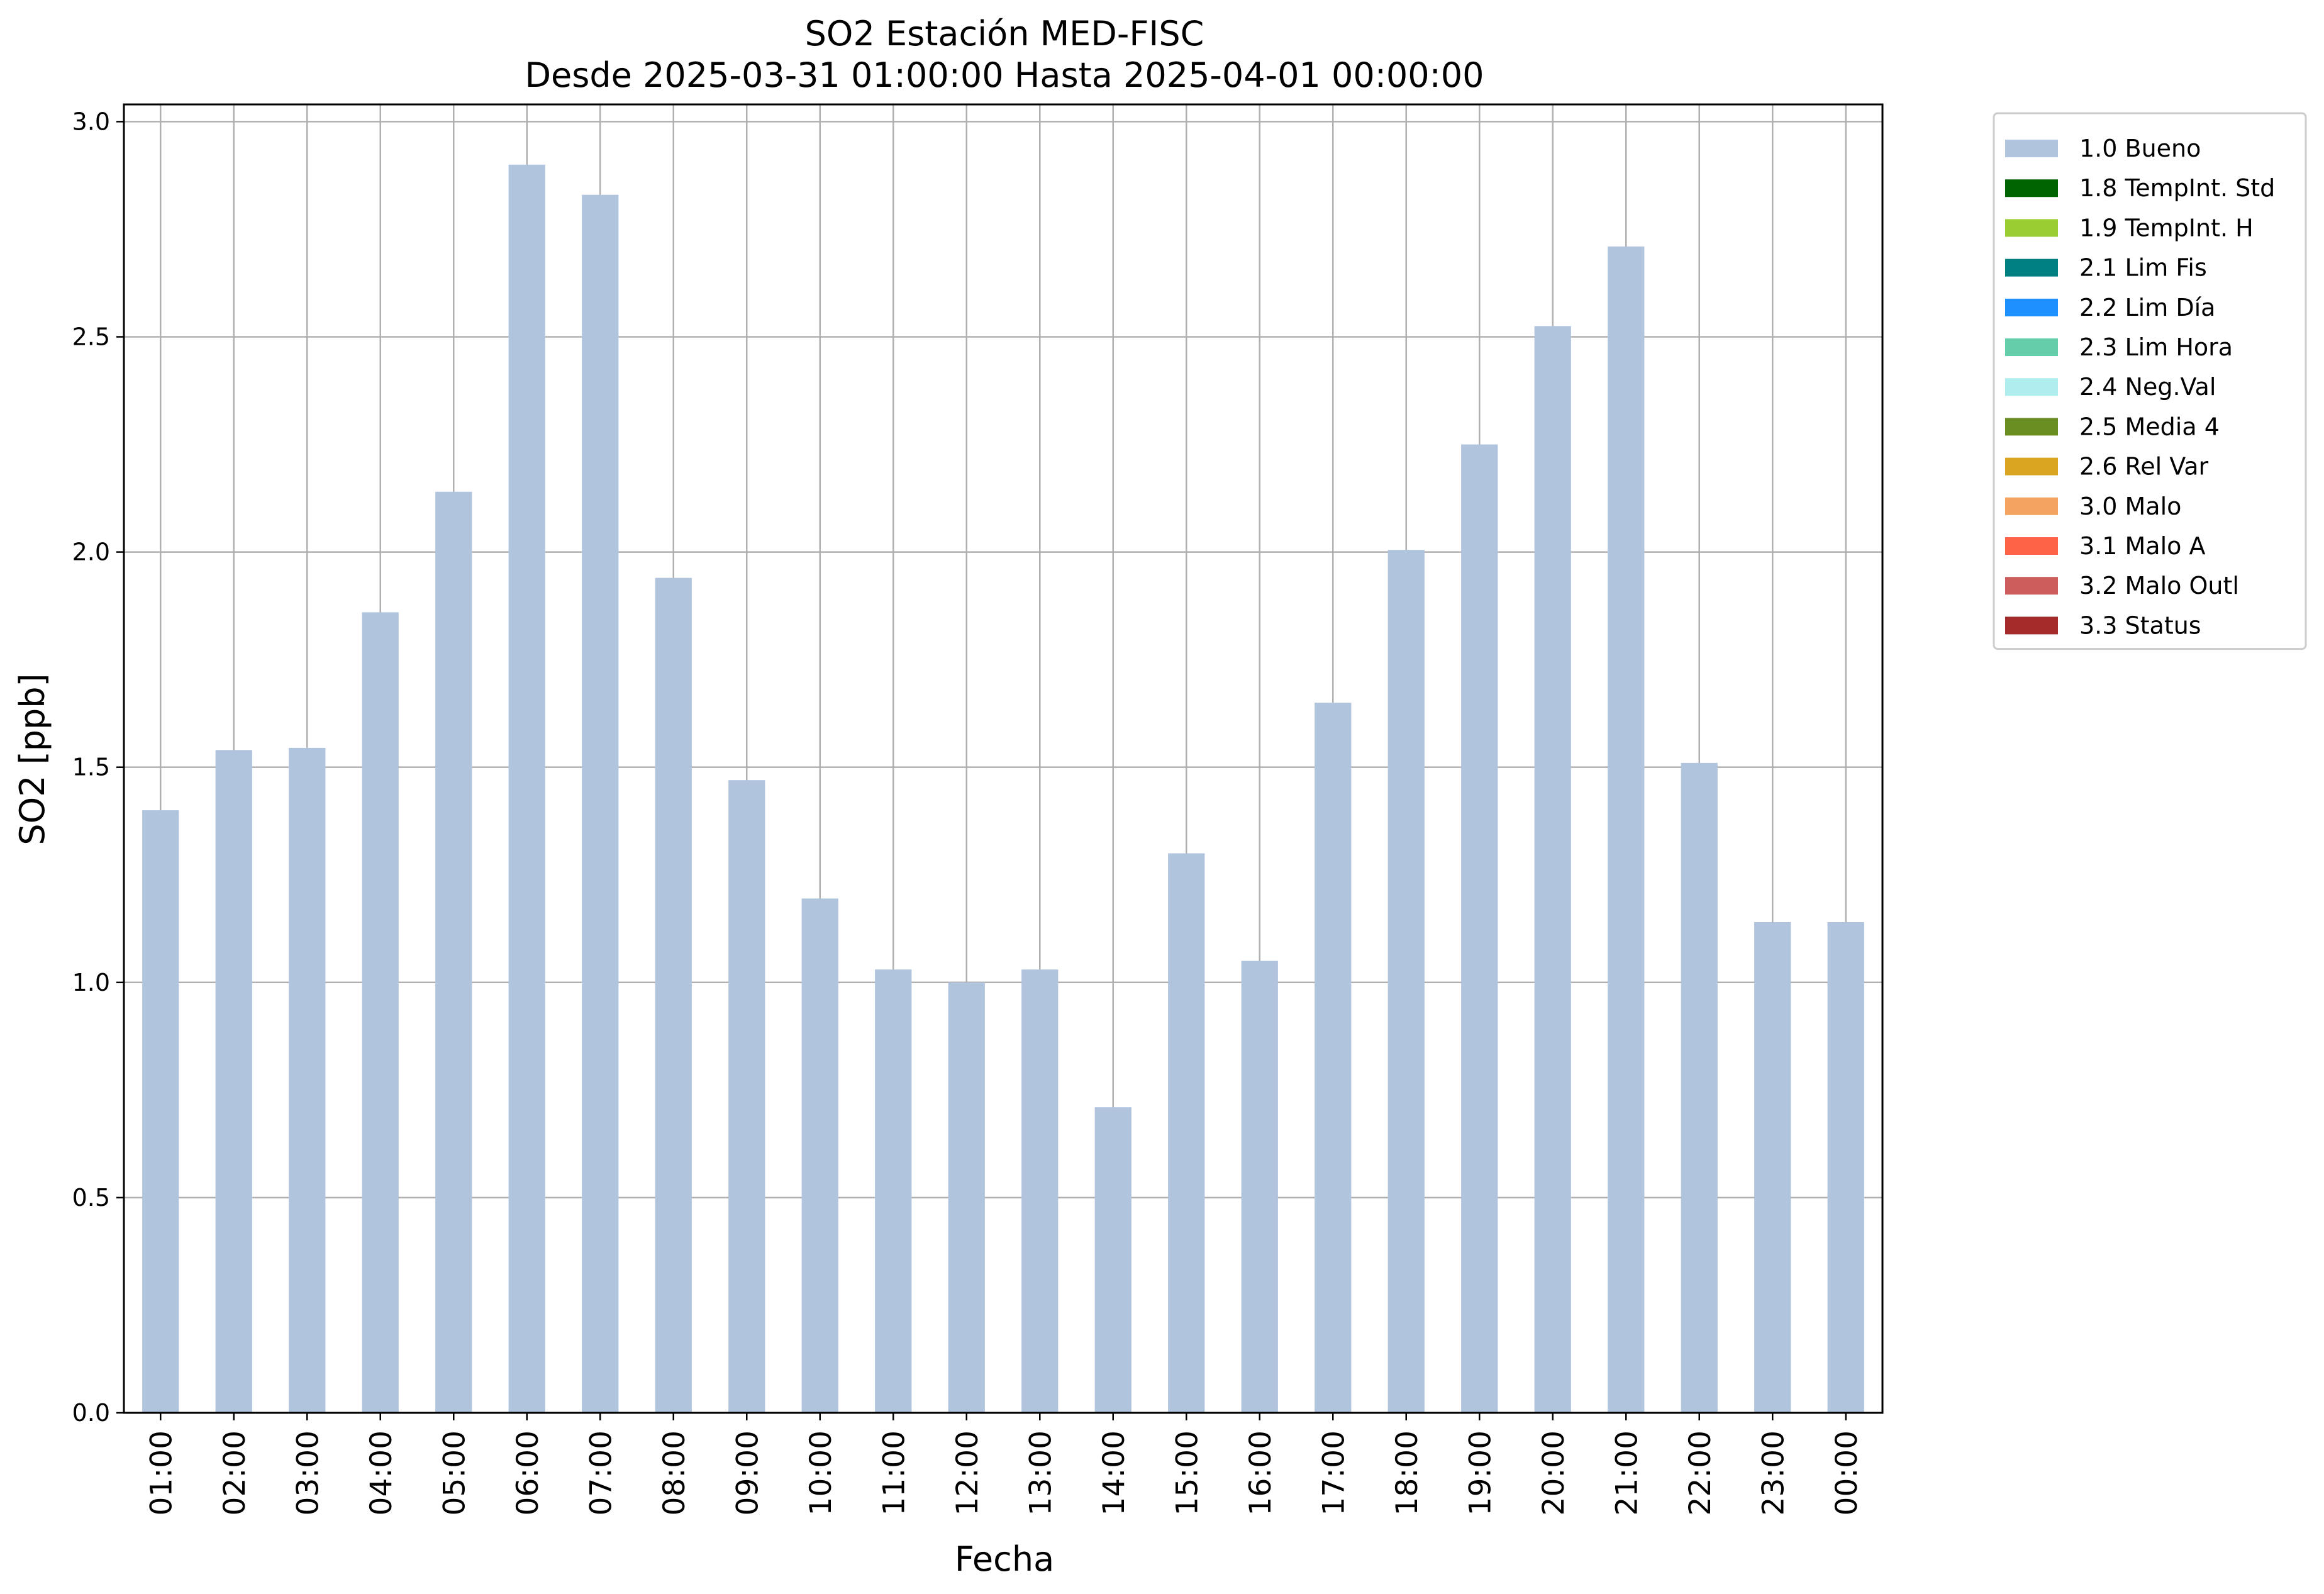 This screenshot has width=2324, height=1594. I want to click on x-tick-label: 09:00, so click(747, 1473).